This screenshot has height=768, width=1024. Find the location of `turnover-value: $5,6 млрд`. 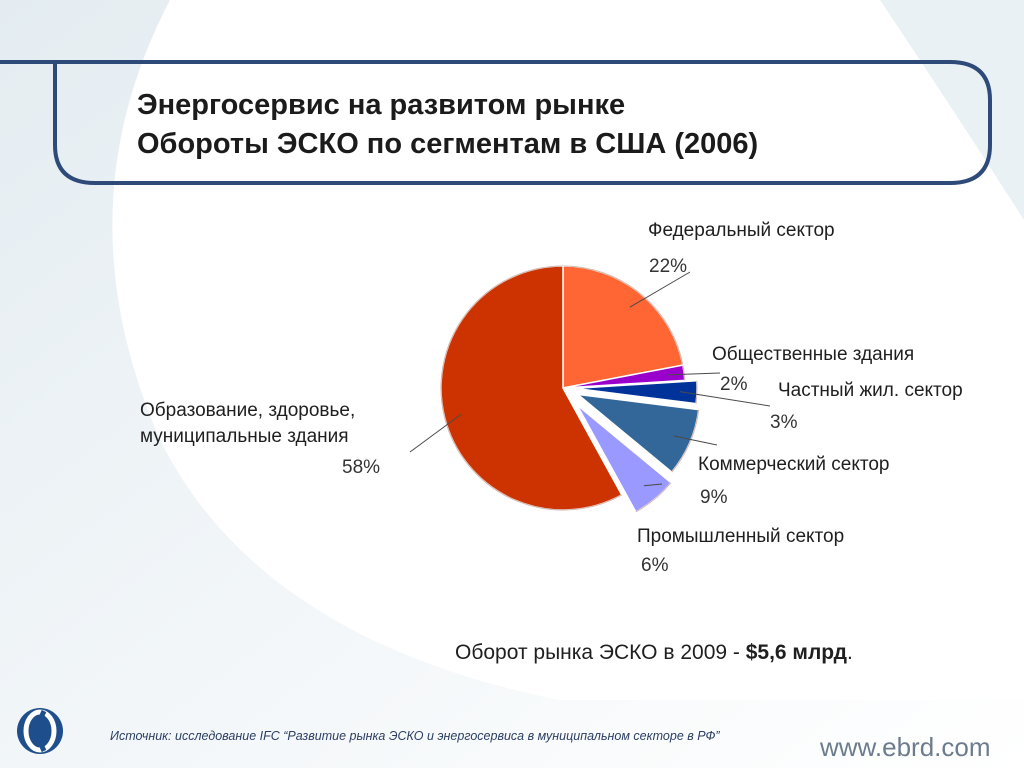

turnover-value: $5,6 млрд is located at coordinates (796, 652).